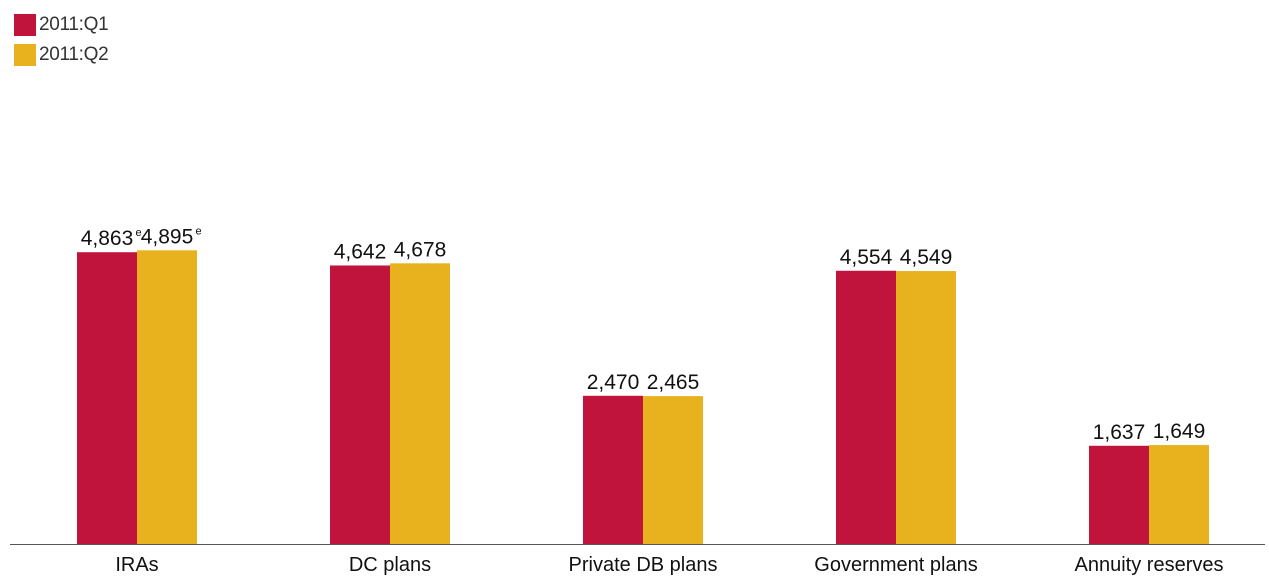  Describe the element at coordinates (199, 231) in the screenshot. I see `estimate-mark-q2-0: e` at that location.